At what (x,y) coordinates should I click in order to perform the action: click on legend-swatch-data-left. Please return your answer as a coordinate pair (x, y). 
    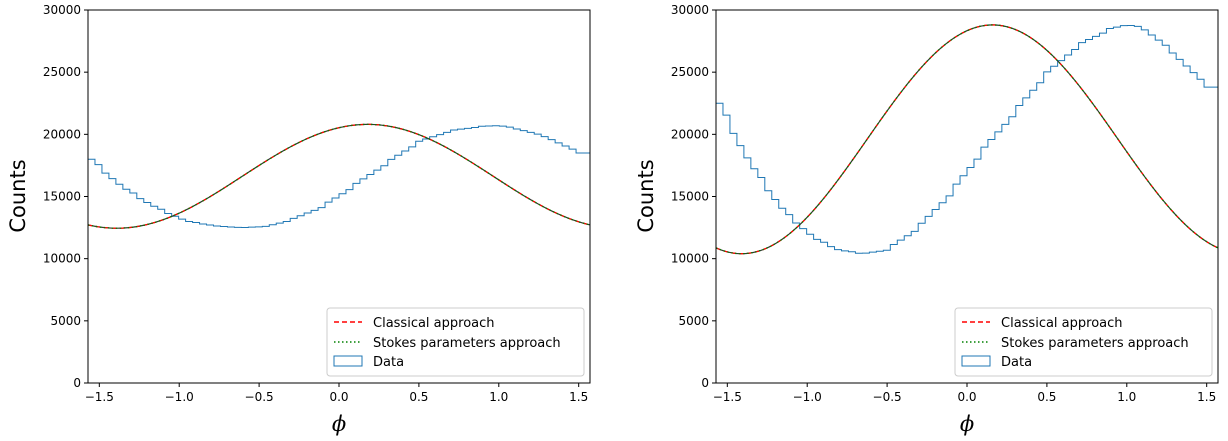
    Looking at the image, I should click on (348, 361).